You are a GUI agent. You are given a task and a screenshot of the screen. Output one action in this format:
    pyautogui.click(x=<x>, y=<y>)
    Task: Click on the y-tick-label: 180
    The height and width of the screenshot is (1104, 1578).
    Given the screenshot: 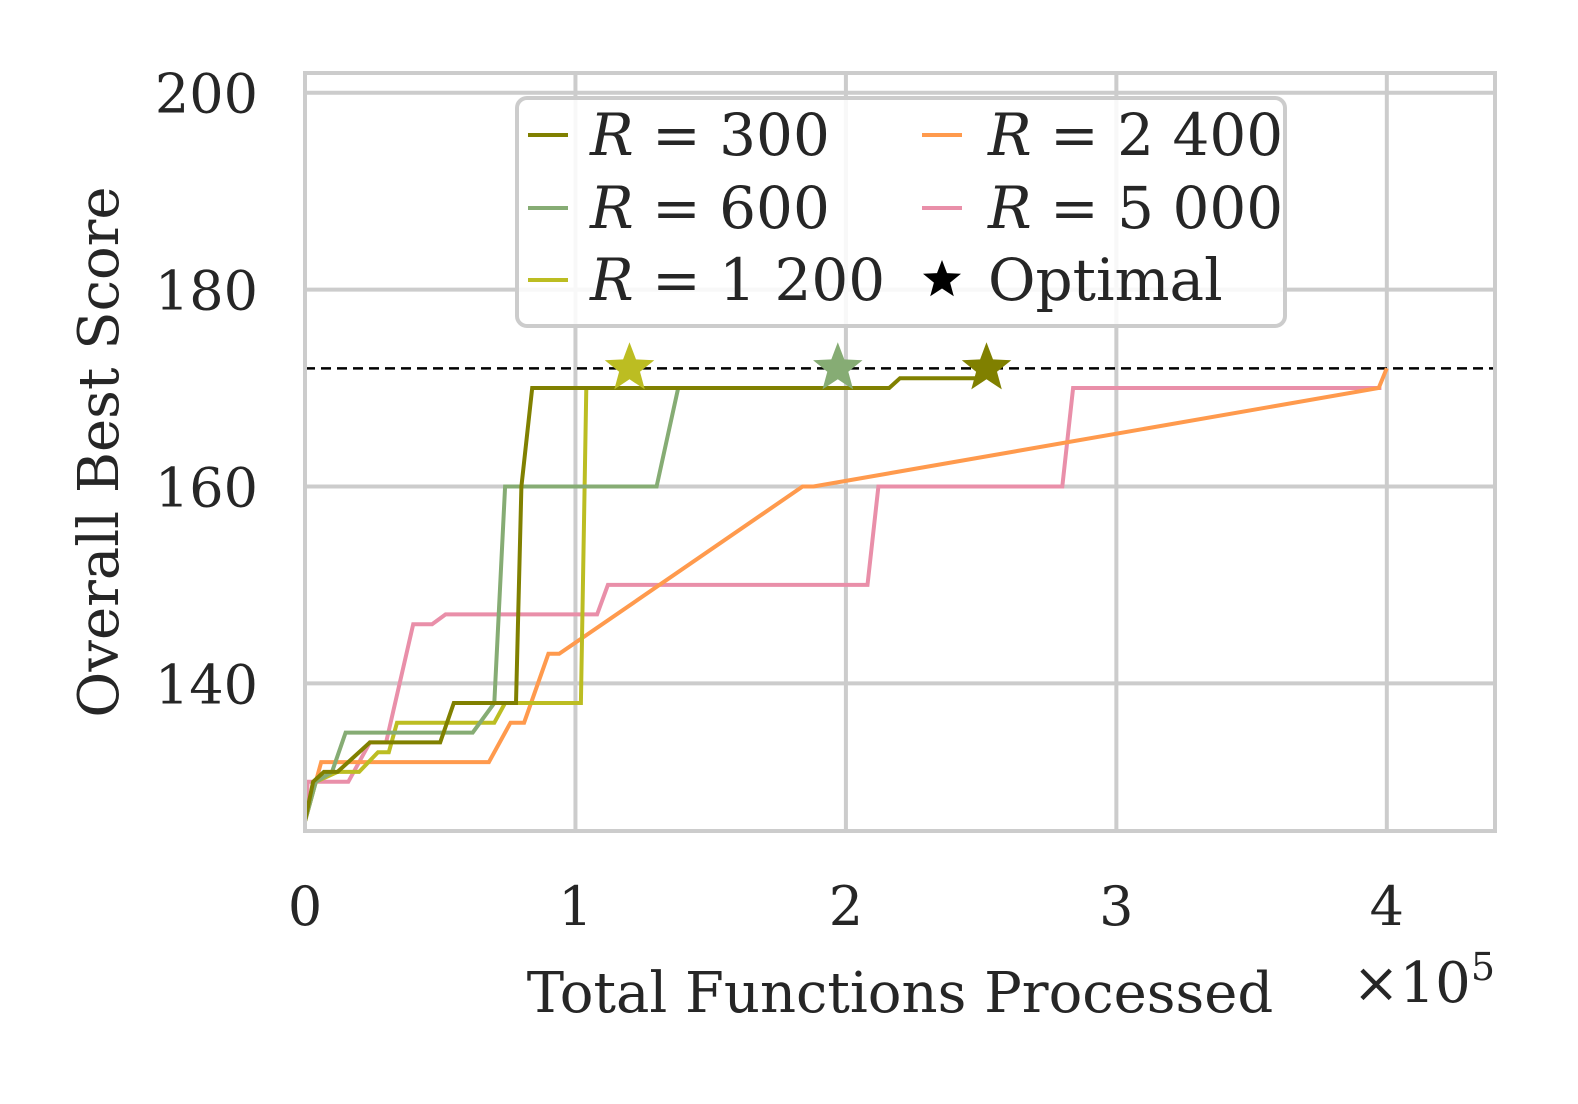 What is the action you would take?
    pyautogui.click(x=206, y=291)
    